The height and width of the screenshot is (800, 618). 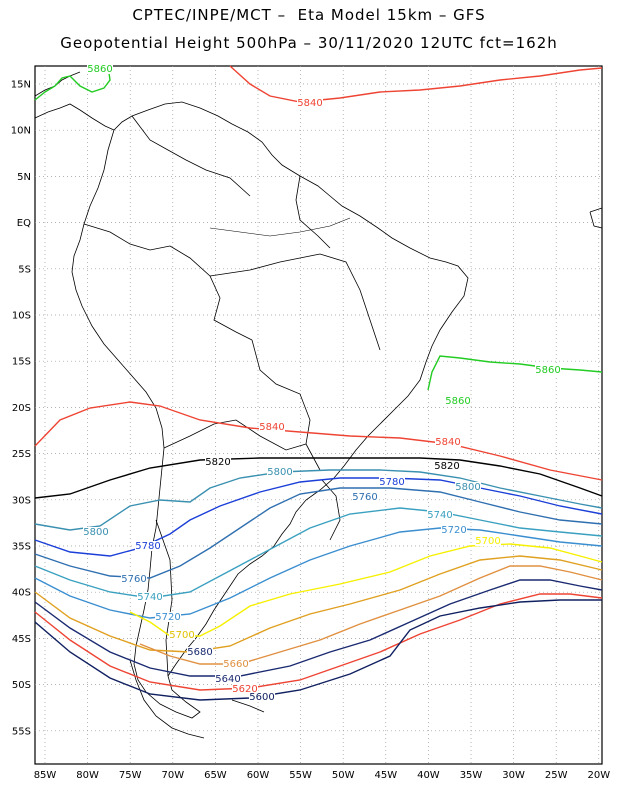 What do you see at coordinates (385, 775) in the screenshot?
I see `lon-tick-label: 45W` at bounding box center [385, 775].